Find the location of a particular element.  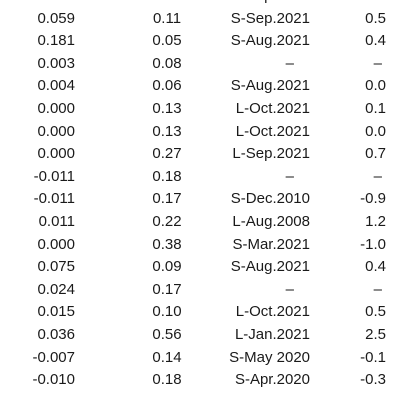

table-row: 0.015 0.10 L-Oct.2021 0.5 is located at coordinates (200, 312).